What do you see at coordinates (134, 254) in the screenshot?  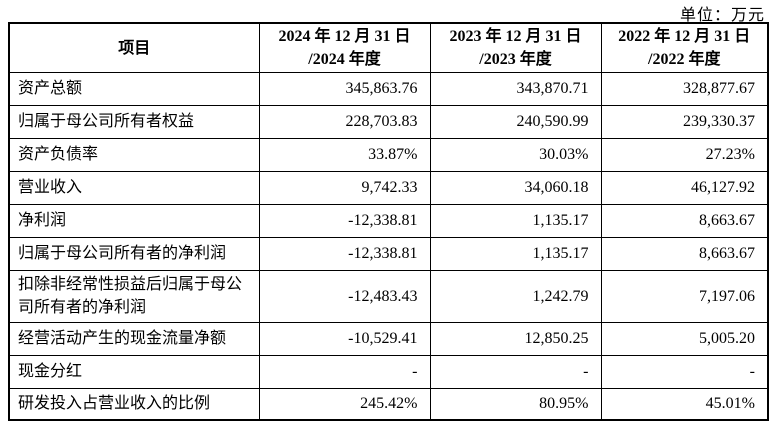 I see `row-label: 归属于母公司所有者的净利润` at bounding box center [134, 254].